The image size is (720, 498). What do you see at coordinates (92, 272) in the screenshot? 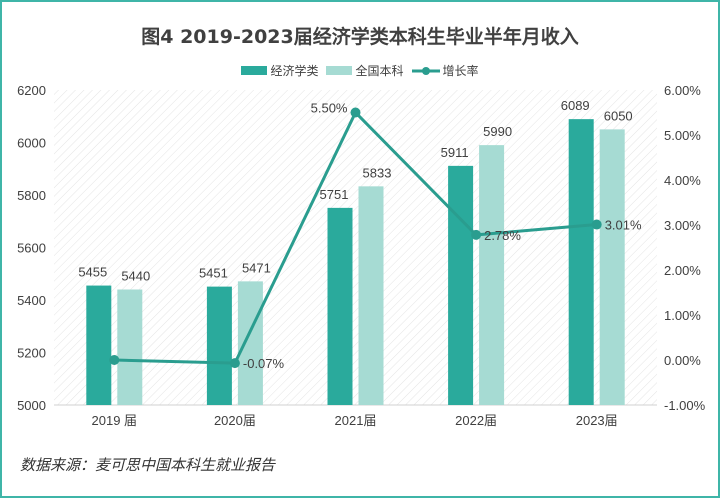
I see `bar-data-label: 5455` at bounding box center [92, 272].